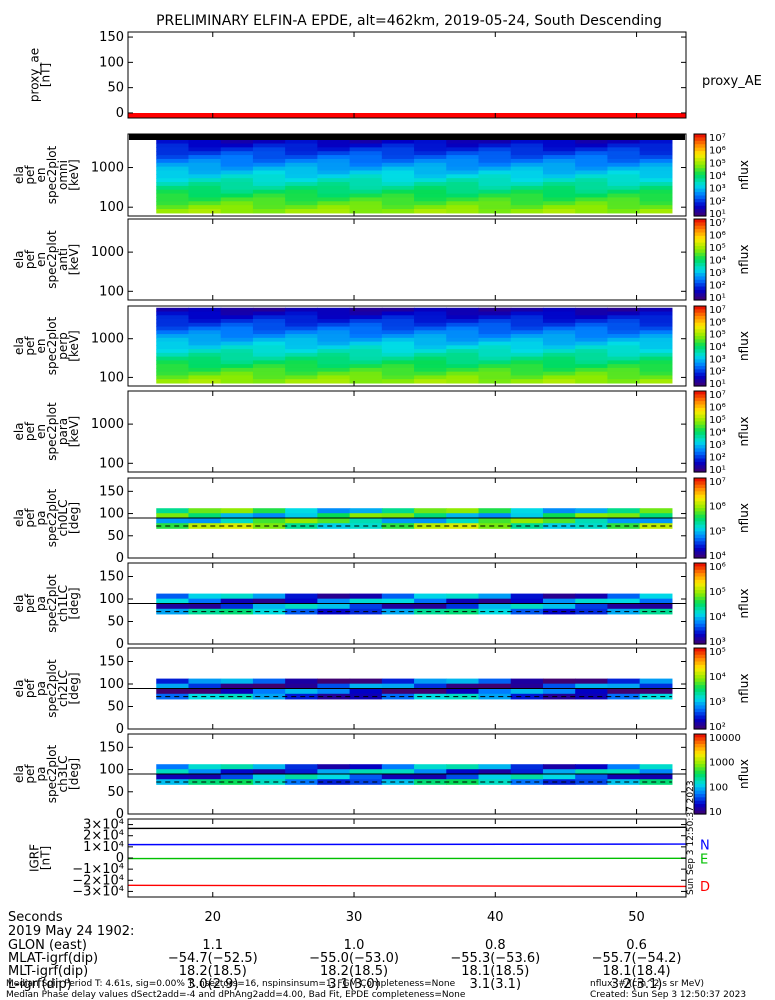  What do you see at coordinates (704, 859) in the screenshot?
I see `legend-entry-e: E` at bounding box center [704, 859].